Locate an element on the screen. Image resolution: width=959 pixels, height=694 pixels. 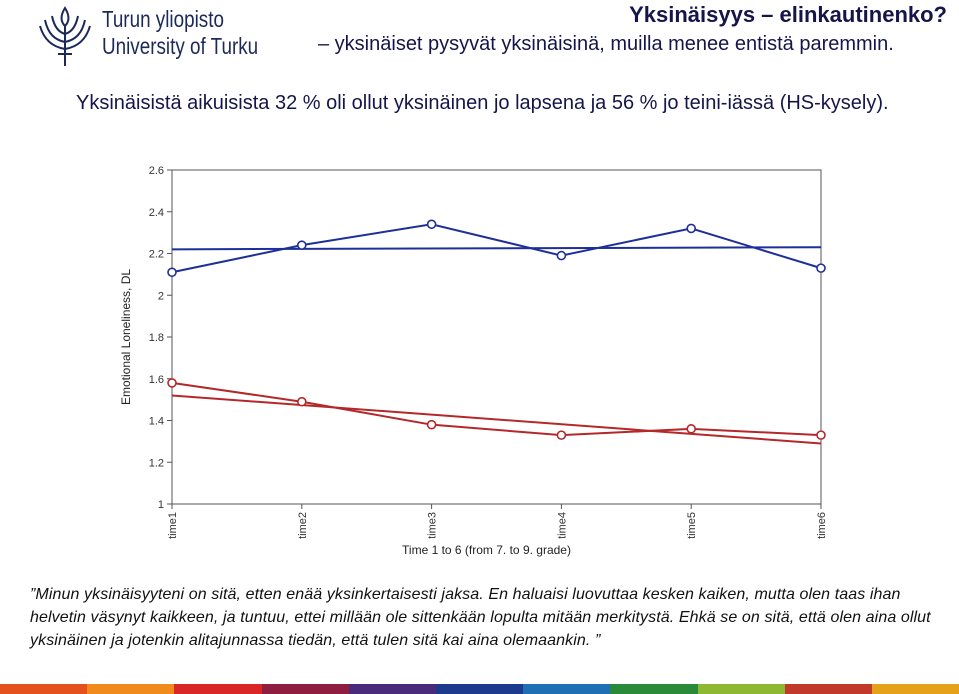
x-tick-label: time6 is located at coordinates (822, 525).